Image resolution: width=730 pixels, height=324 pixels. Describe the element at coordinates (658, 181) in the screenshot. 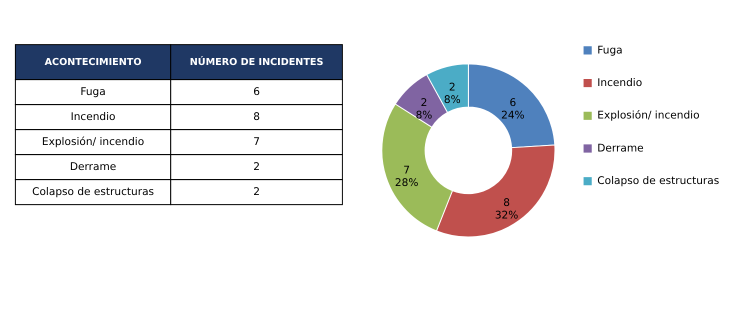

I see `legend-label: Colapso de estructuras` at that location.